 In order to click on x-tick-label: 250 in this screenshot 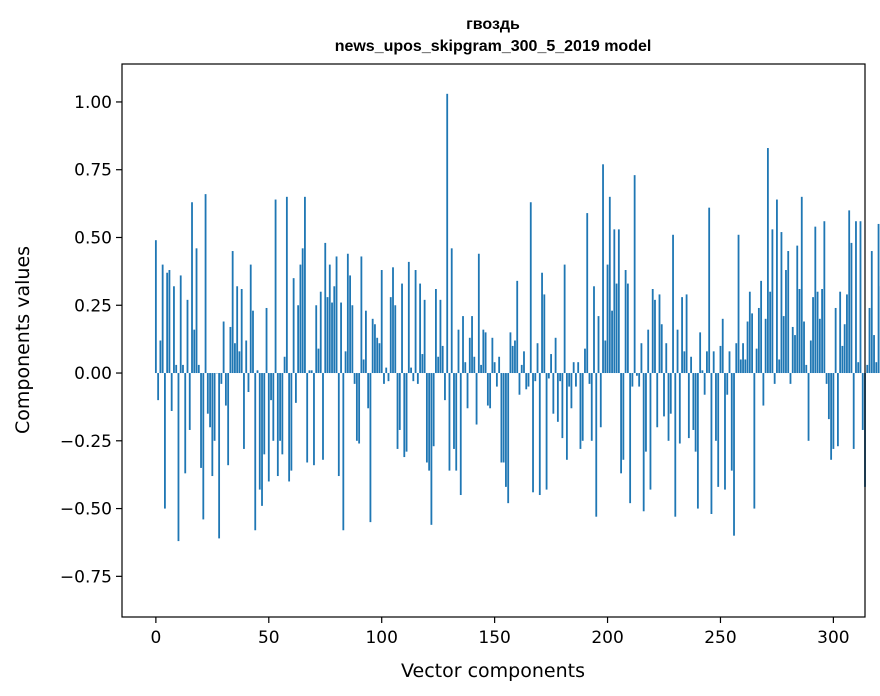, I will do `click(720, 638)`.